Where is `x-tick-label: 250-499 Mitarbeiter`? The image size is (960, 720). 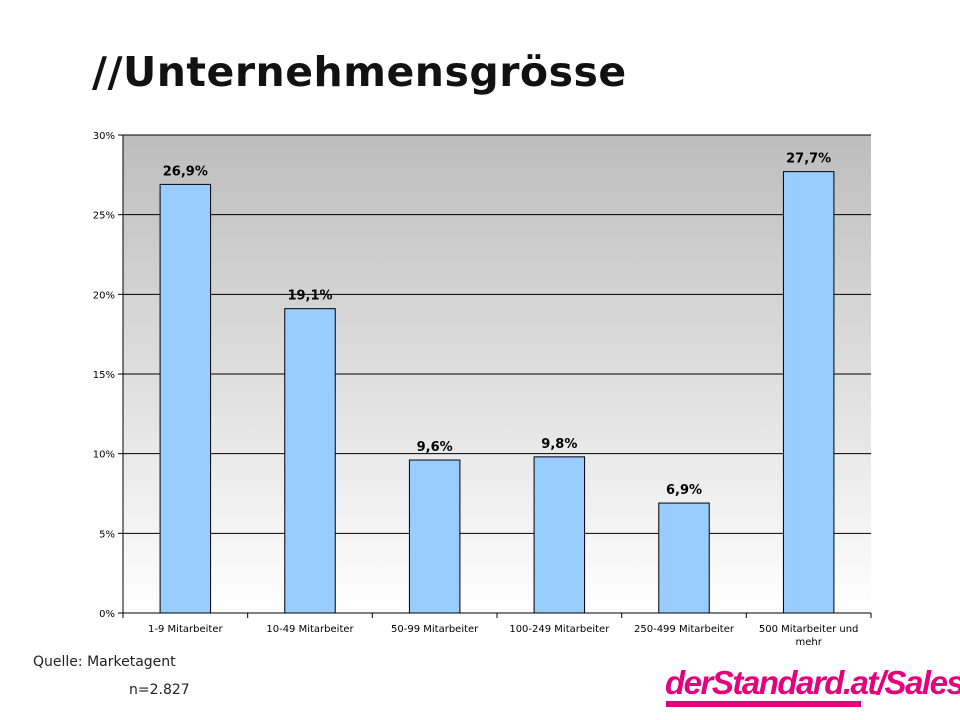
x-tick-label: 250-499 Mitarbeiter is located at coordinates (684, 629).